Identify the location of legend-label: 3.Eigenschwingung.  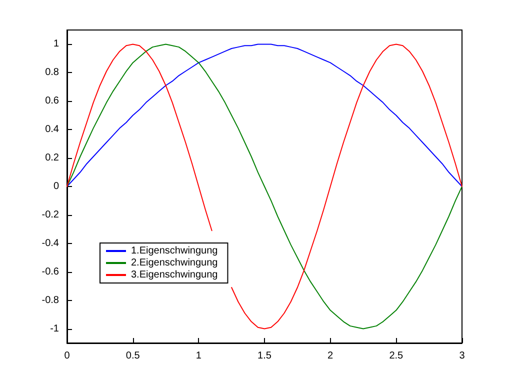
(174, 275).